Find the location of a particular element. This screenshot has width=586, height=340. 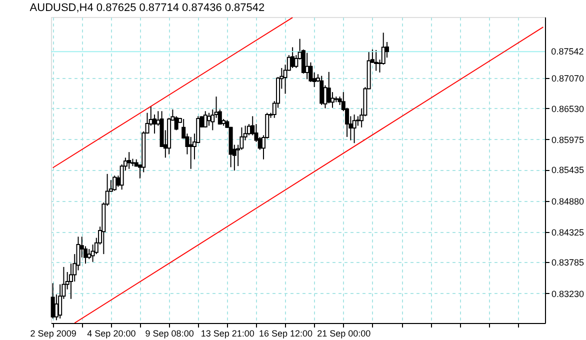

x-tick-label: 2 Sep 2009 is located at coordinates (53, 333).